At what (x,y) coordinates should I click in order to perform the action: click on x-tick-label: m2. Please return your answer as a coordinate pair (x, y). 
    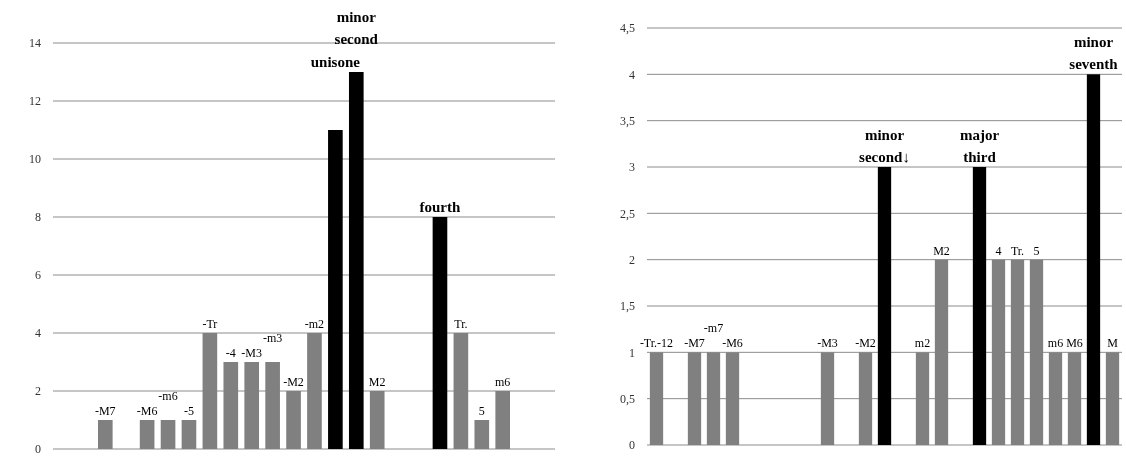
    Looking at the image, I should click on (922, 343).